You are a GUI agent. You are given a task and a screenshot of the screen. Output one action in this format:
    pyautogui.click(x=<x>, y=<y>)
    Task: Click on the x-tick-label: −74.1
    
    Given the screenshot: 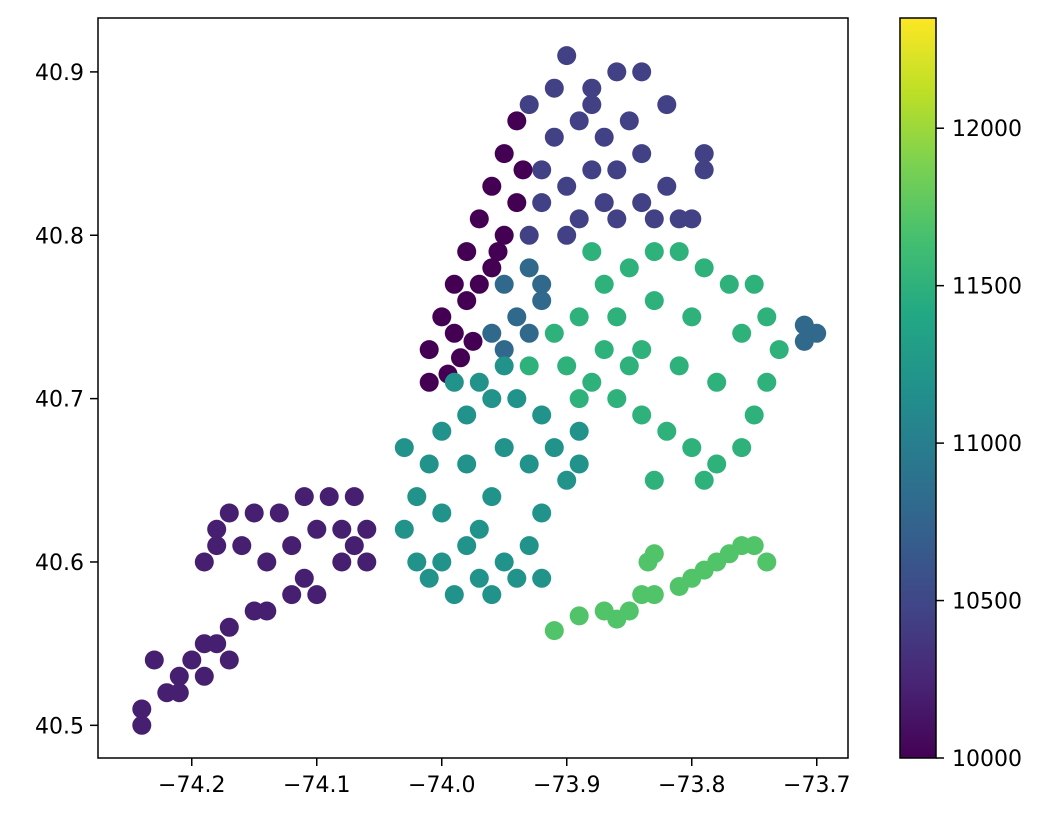 What is the action you would take?
    pyautogui.click(x=316, y=785)
    